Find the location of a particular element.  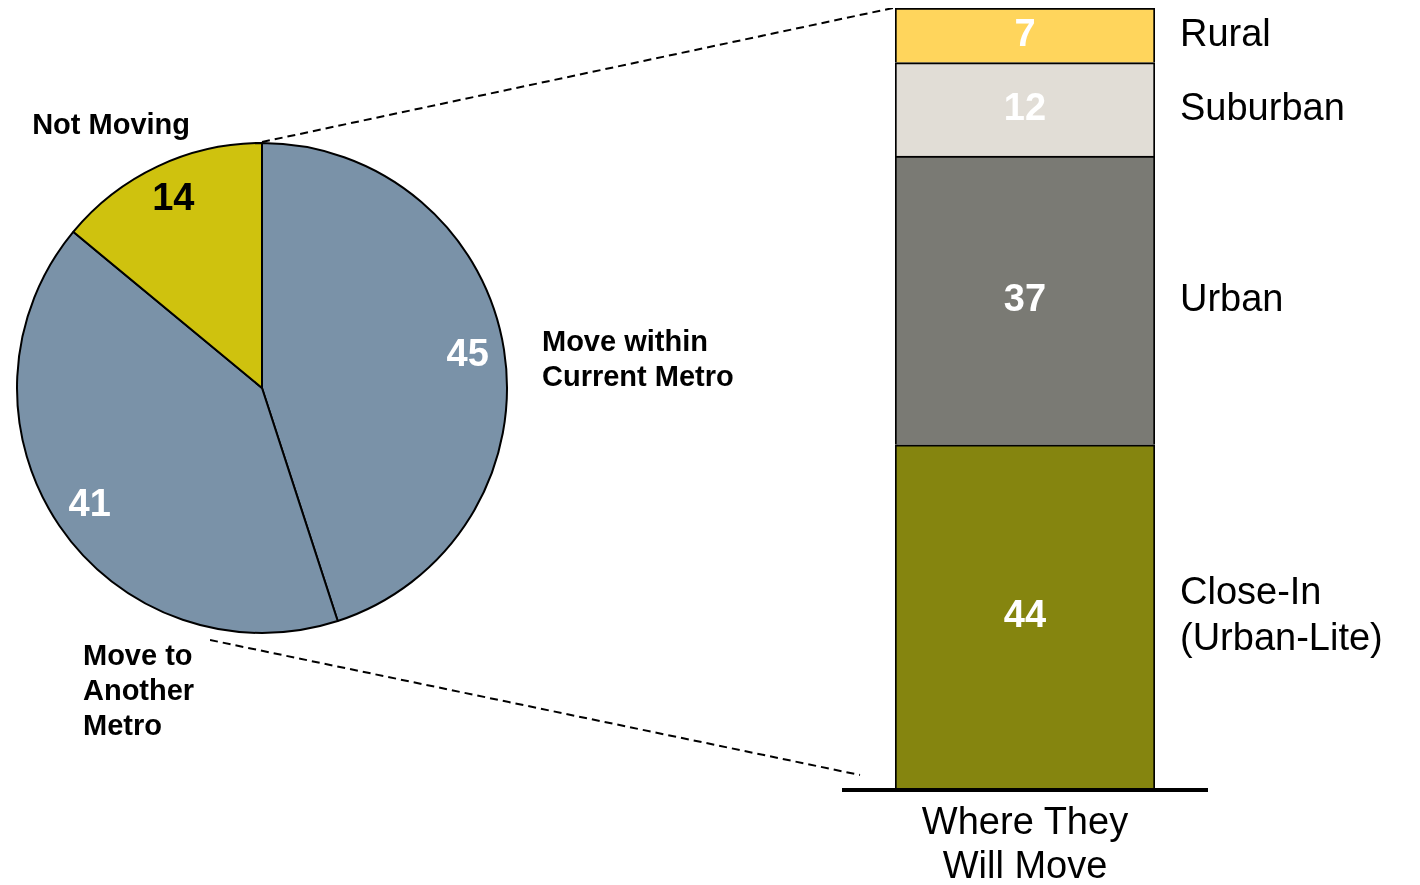

series-label: Close-In (Urban-Lite) is located at coordinates (1281, 613).